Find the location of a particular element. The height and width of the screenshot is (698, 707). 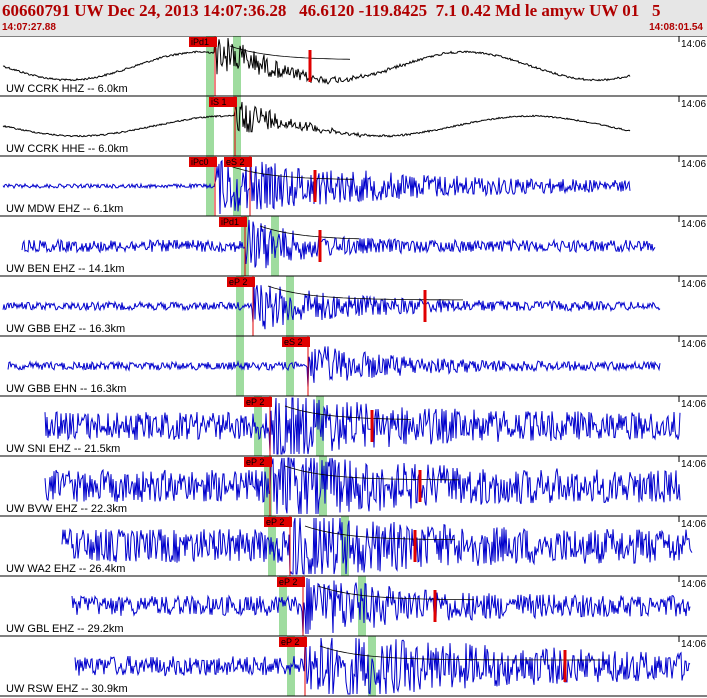

trace-label: UW WA2 EHZ -- 26.4km is located at coordinates (65, 569).